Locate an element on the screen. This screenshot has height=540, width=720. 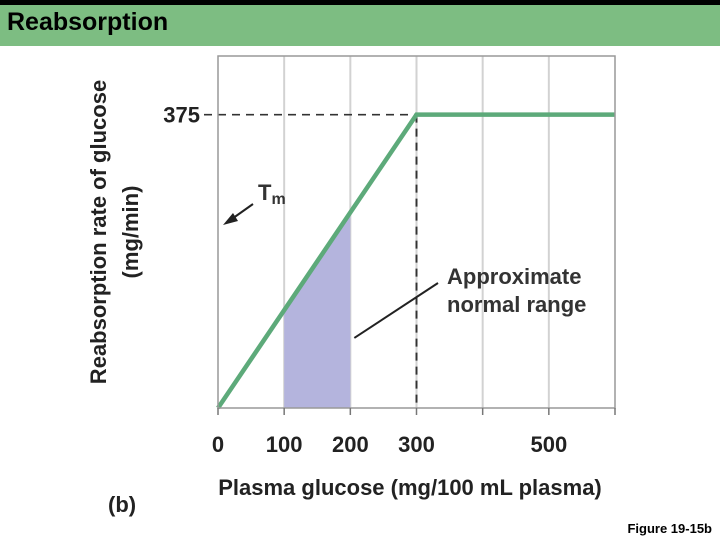
y-tick-label-375: 375 is located at coordinates (181, 115).